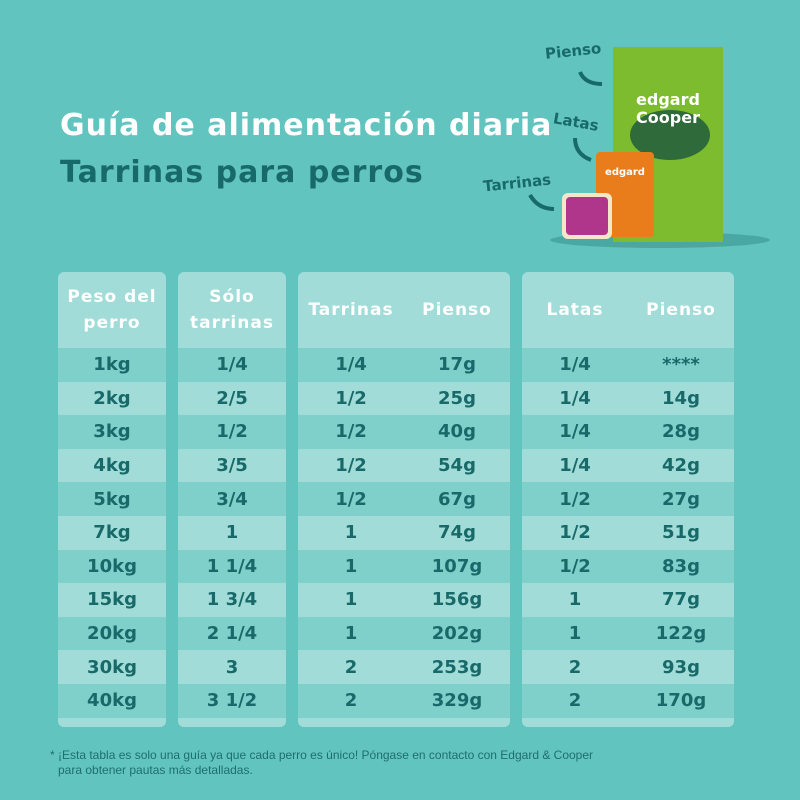 Image resolution: width=800 pixels, height=800 pixels. I want to click on table-cell: 202g, so click(457, 634).